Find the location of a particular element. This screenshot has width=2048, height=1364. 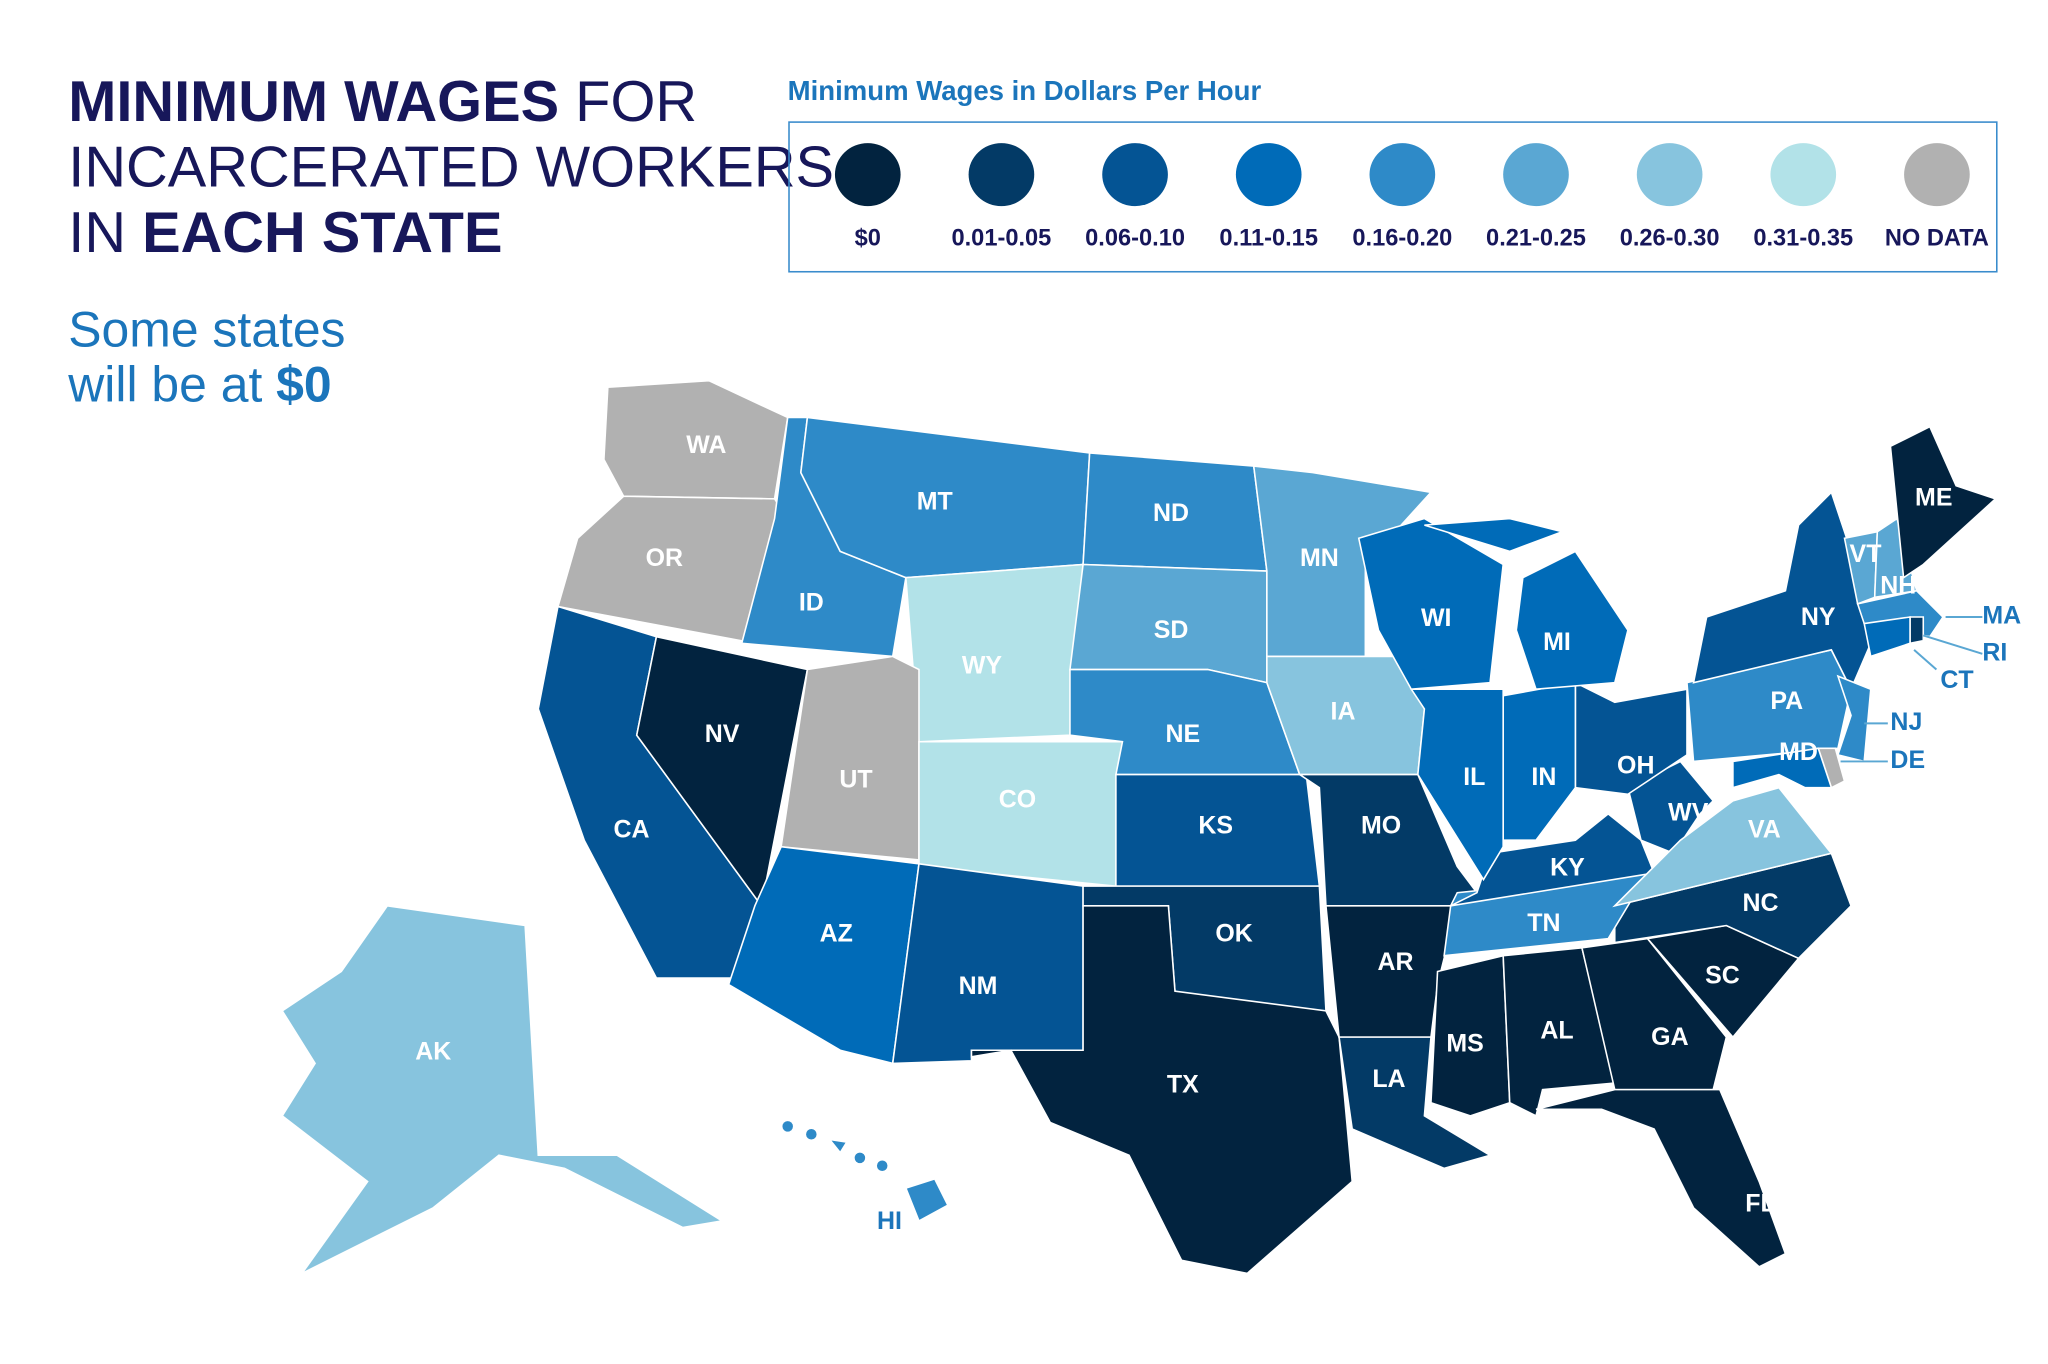

state-tx is located at coordinates (1162, 1090).